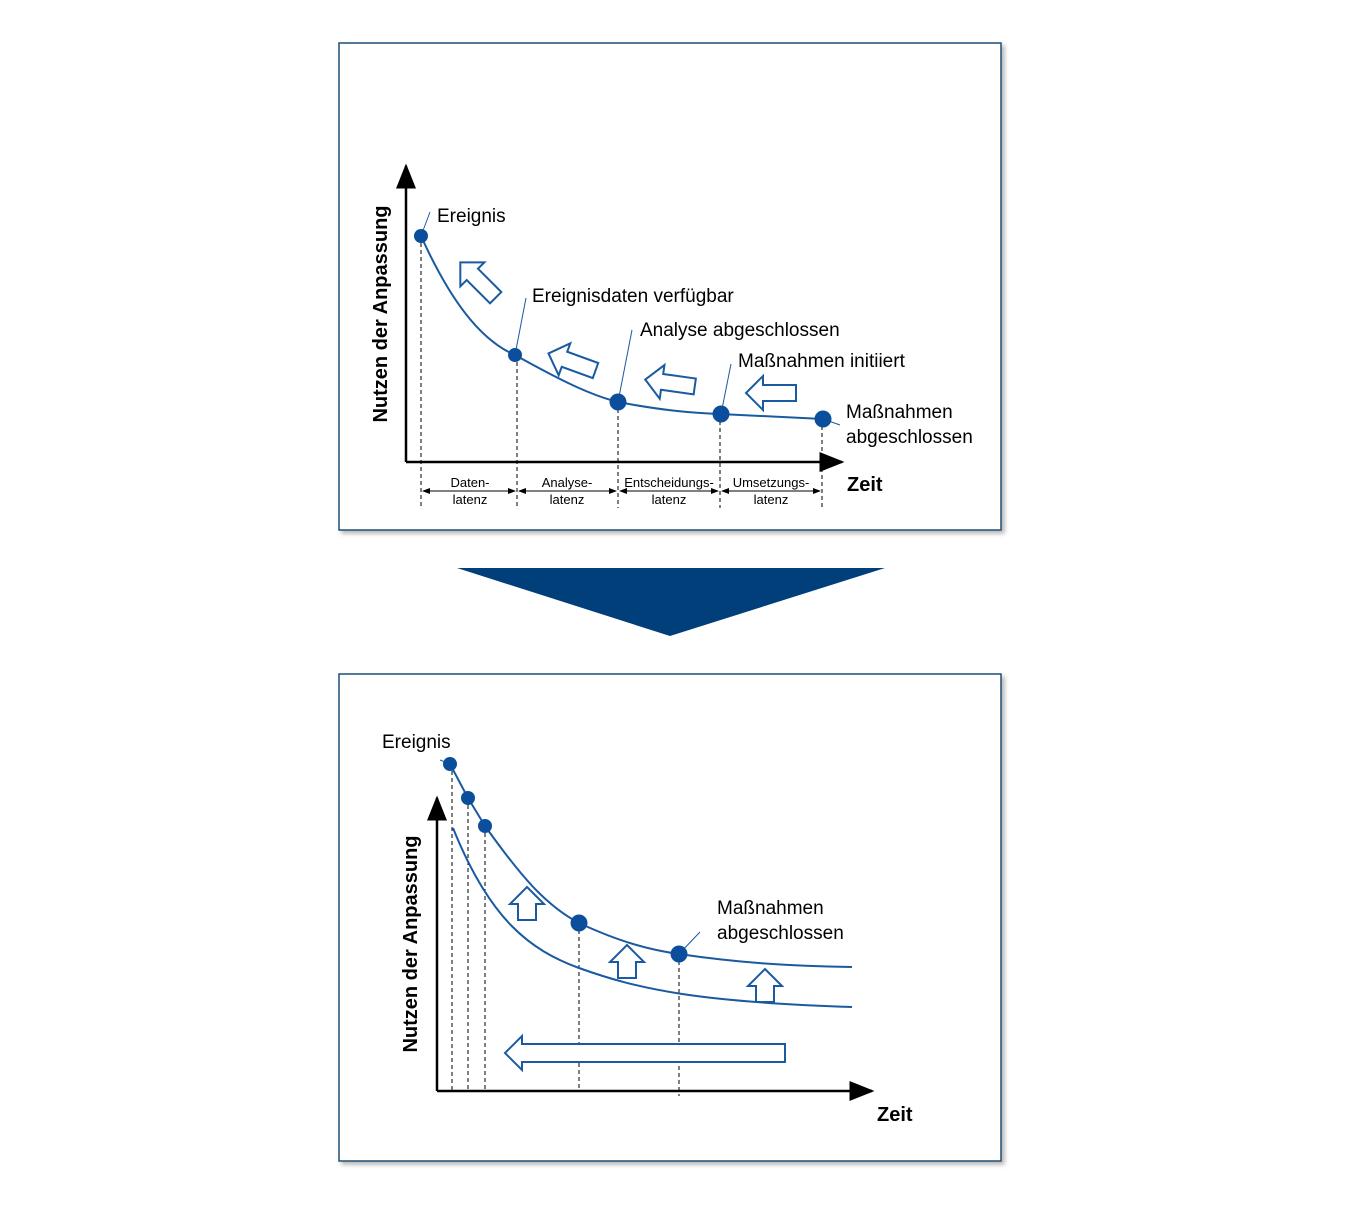 The width and height of the screenshot is (1358, 1206). I want to click on original-curve, so click(652, 917).